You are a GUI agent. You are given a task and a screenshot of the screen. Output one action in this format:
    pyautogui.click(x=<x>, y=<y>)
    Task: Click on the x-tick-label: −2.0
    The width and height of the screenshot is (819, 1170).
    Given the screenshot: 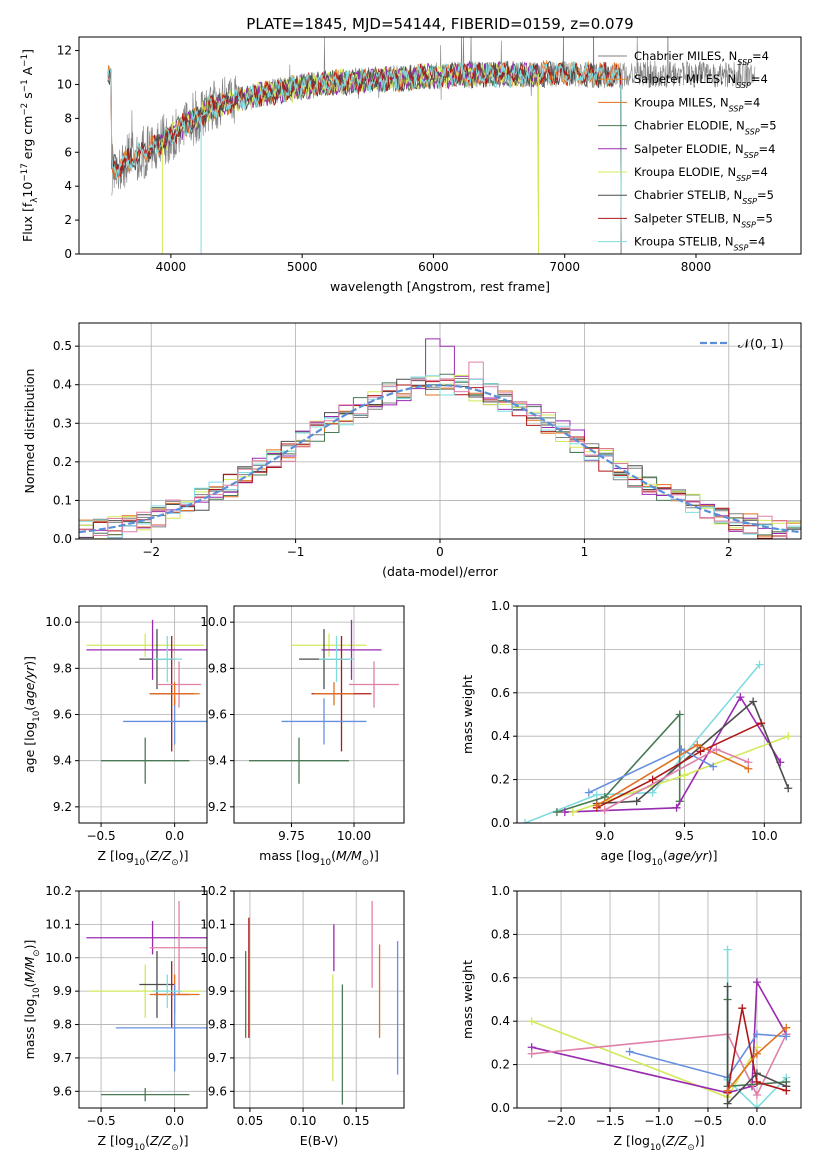 What is the action you would take?
    pyautogui.click(x=560, y=1121)
    